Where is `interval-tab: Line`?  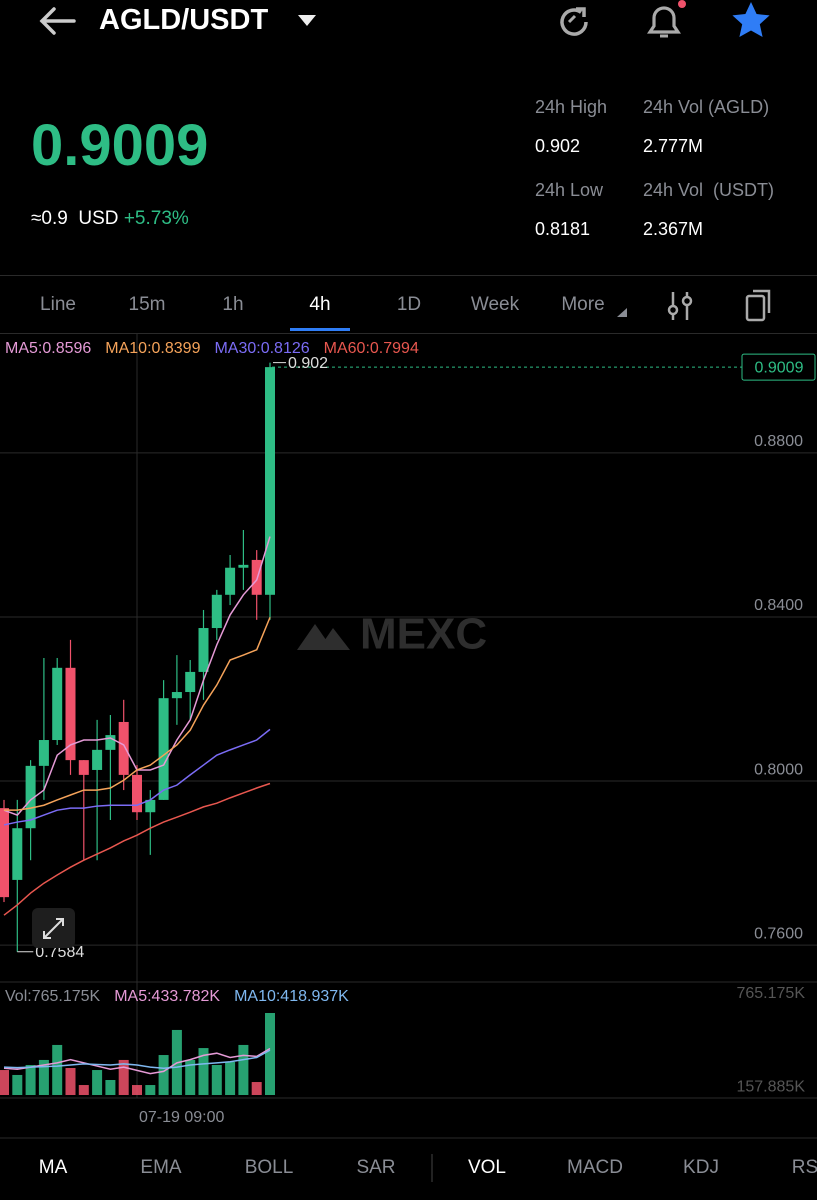
interval-tab: Line is located at coordinates (58, 304).